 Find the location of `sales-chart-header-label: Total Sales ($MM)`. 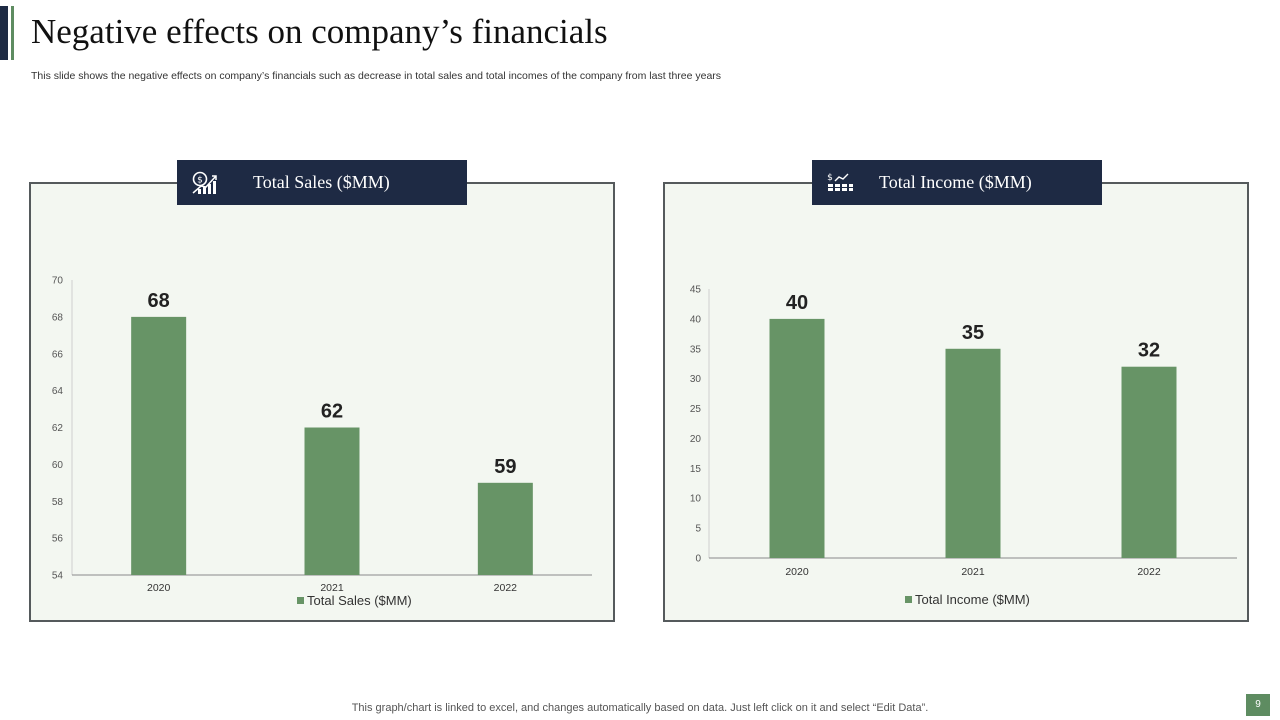

sales-chart-header-label: Total Sales ($MM) is located at coordinates (321, 182).